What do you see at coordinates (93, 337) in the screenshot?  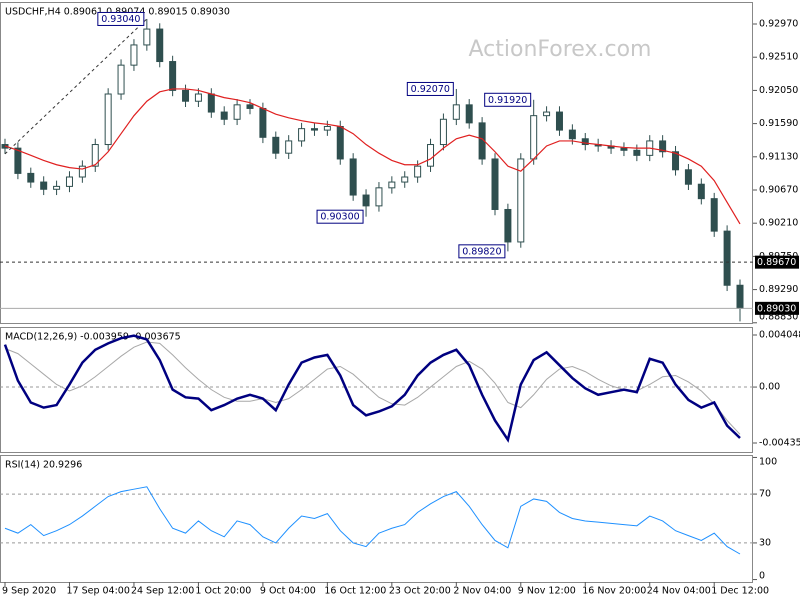 I see `pane-title: MACD(12,26,9) -0.003959 -0.003675` at bounding box center [93, 337].